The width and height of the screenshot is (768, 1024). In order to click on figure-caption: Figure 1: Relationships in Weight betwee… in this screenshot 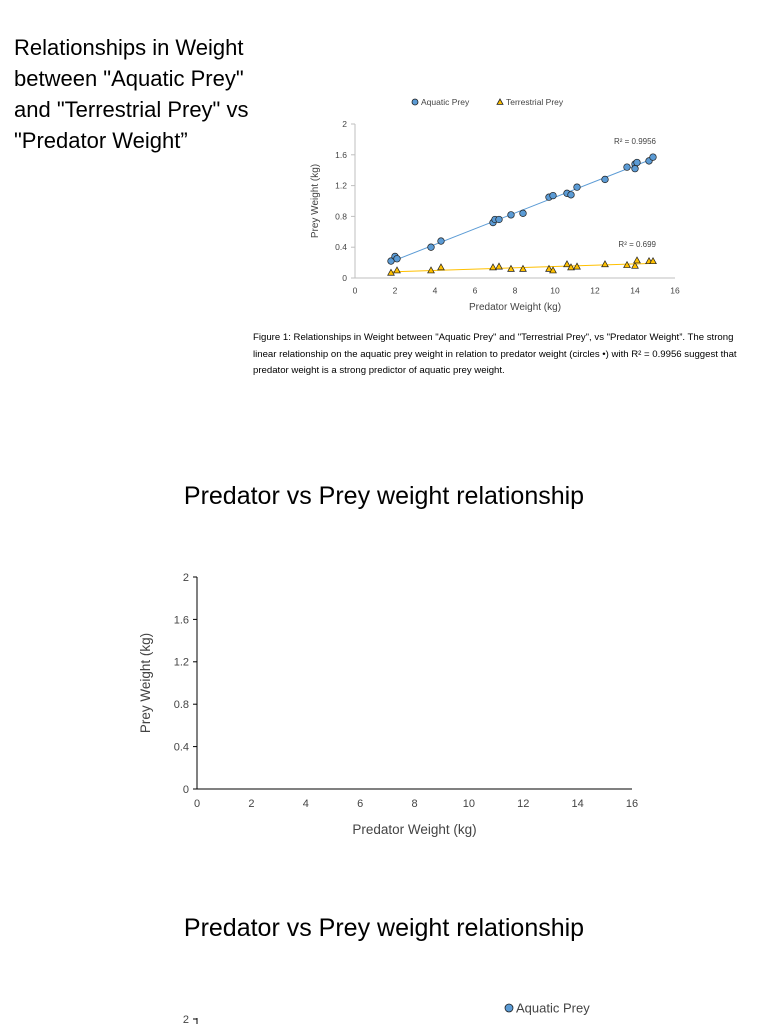, I will do `click(495, 354)`.